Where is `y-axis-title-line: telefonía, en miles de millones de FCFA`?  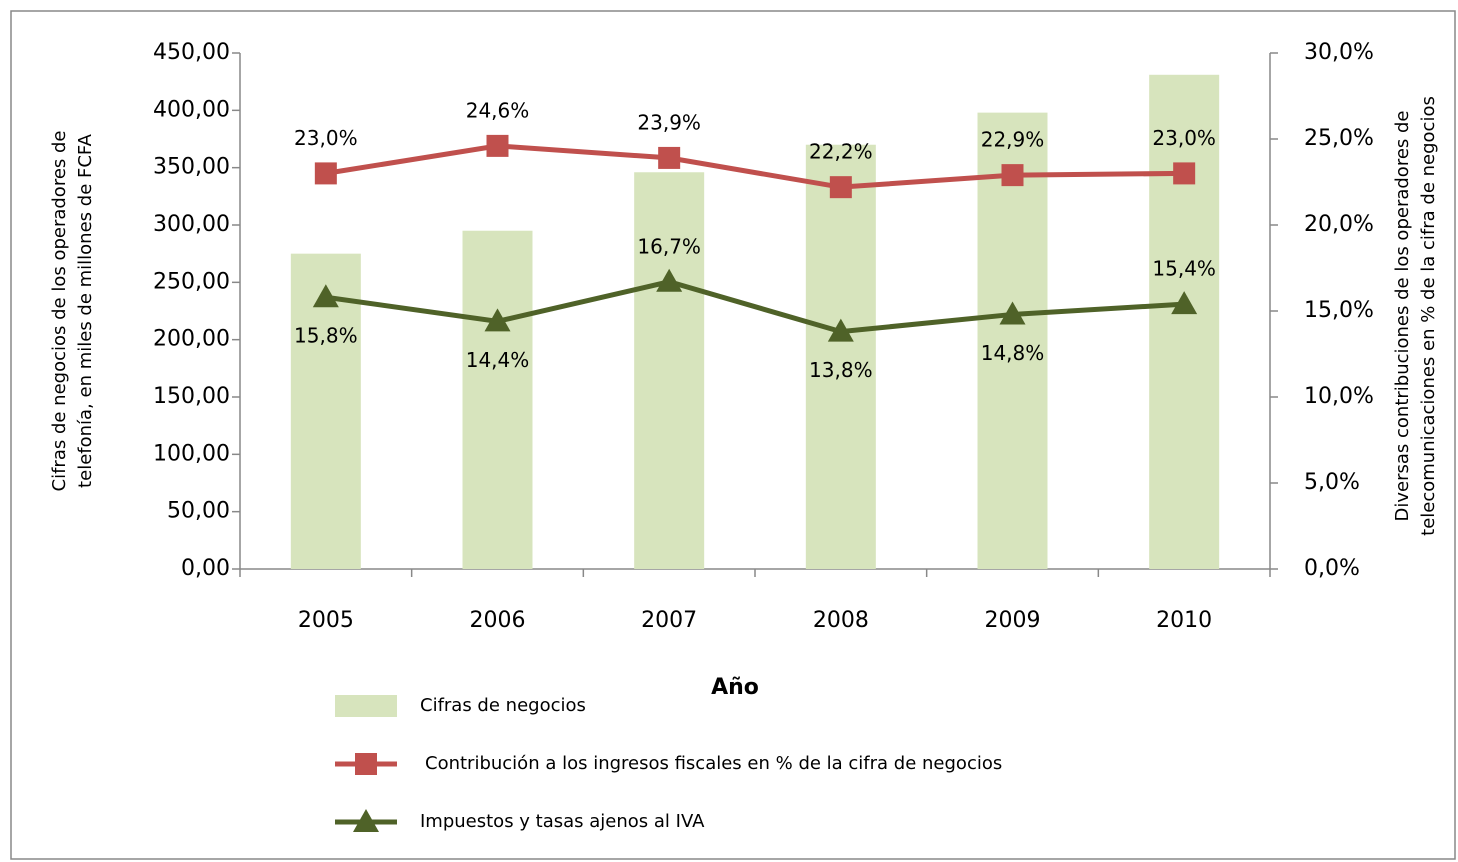 y-axis-title-line: telefonía, en miles de millones de FCFA is located at coordinates (85, 310).